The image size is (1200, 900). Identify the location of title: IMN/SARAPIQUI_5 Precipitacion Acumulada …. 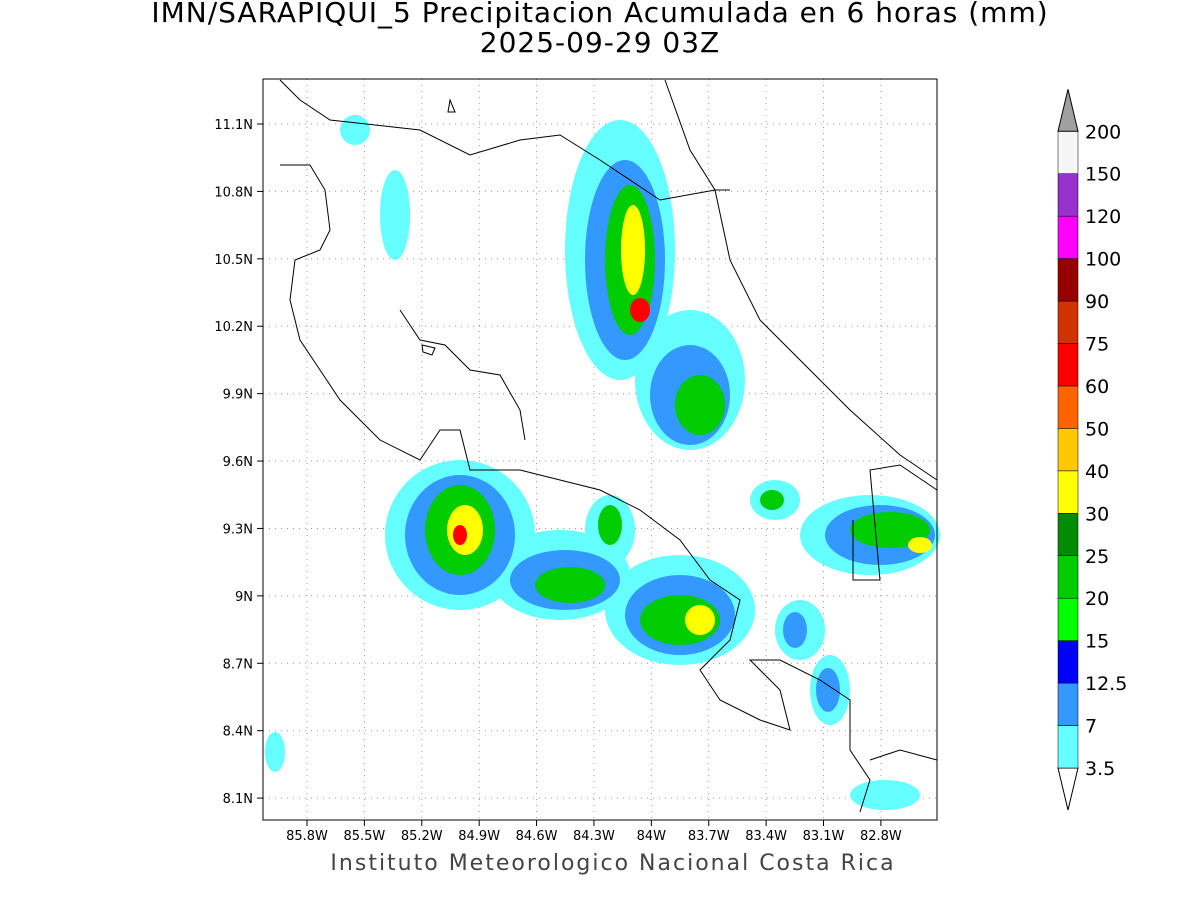
(599, 14).